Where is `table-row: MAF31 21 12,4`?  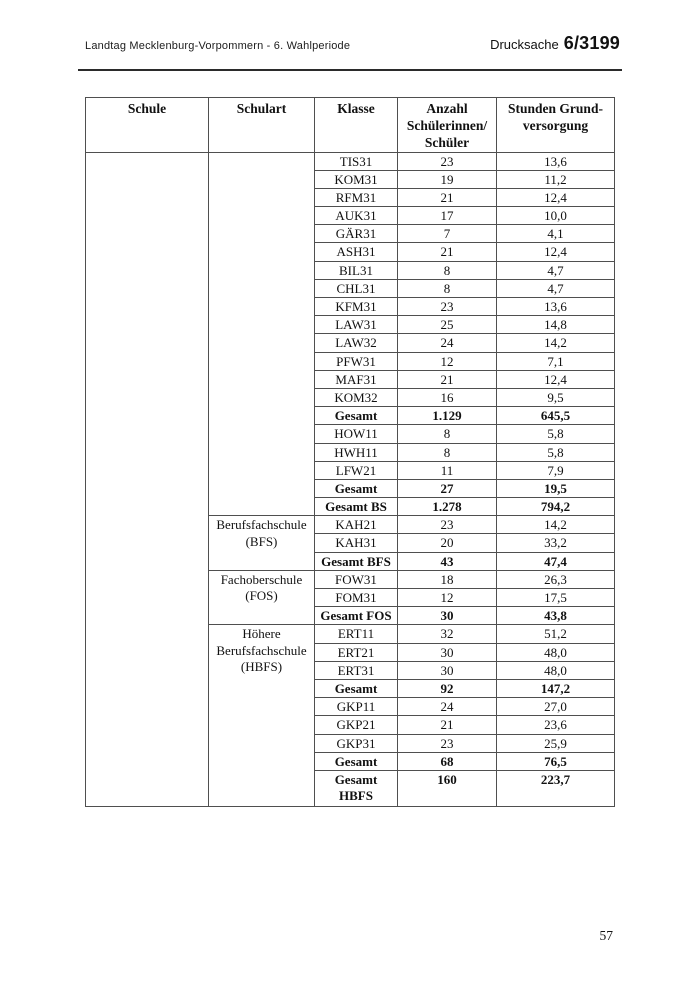
table-row: MAF31 21 12,4 is located at coordinates (350, 379).